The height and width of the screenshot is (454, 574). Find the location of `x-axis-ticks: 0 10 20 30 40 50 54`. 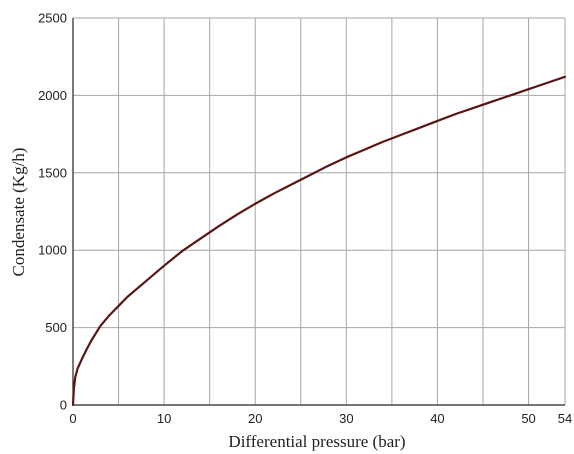

x-axis-ticks: 0 10 20 30 40 50 54 is located at coordinates (320, 418).